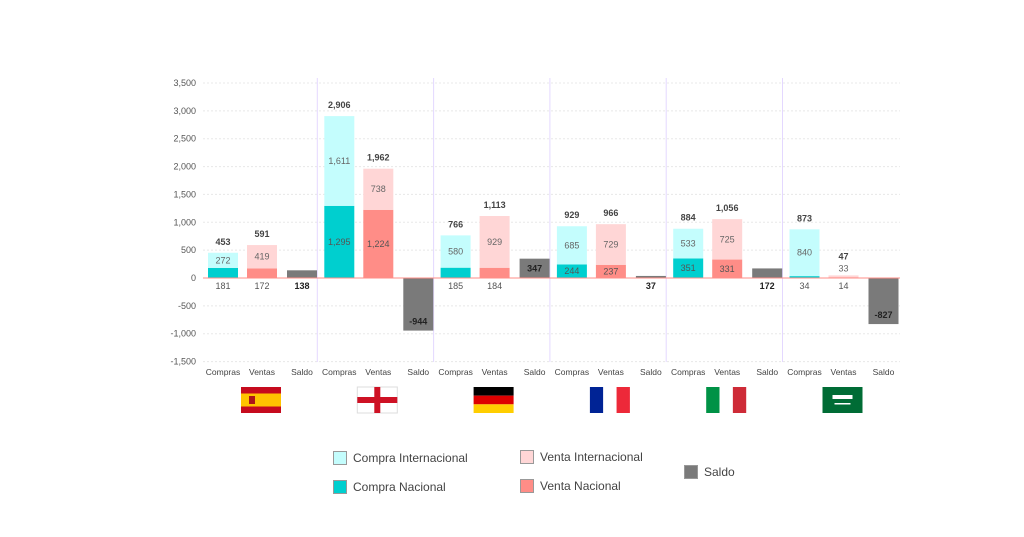 The image size is (1024, 537). What do you see at coordinates (193, 278) in the screenshot?
I see `y-tick-label: 0` at bounding box center [193, 278].